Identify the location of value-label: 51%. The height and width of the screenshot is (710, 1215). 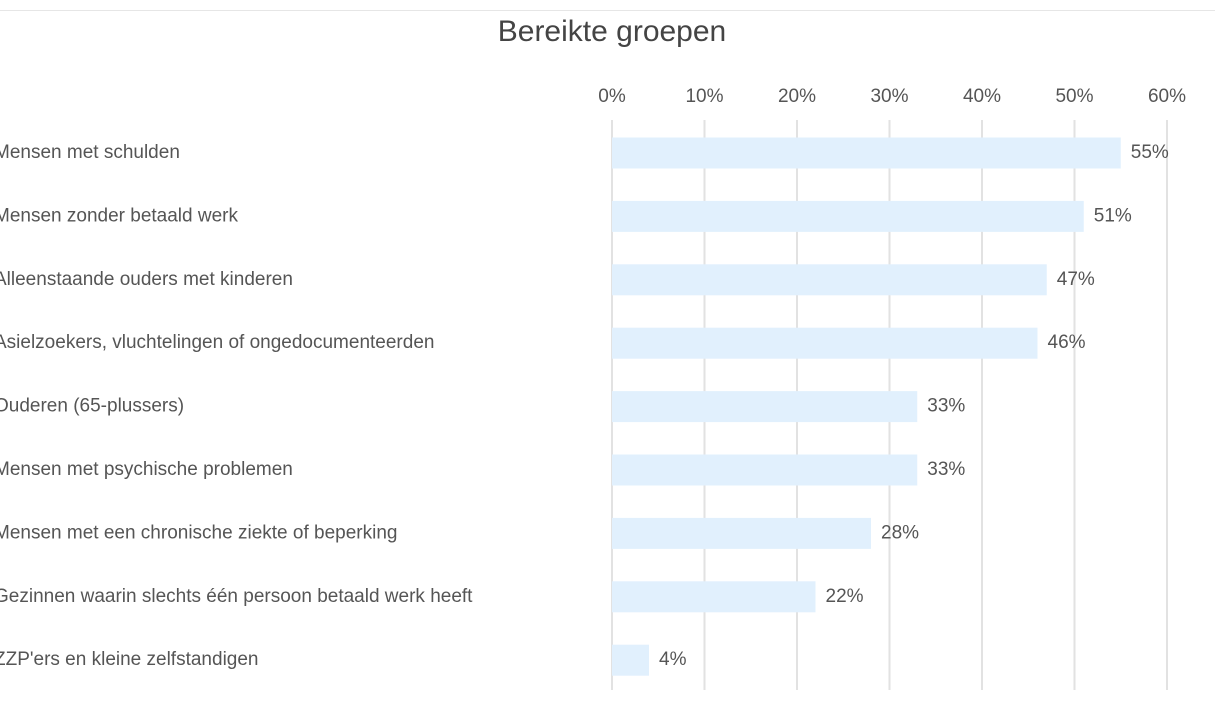
(1113, 215).